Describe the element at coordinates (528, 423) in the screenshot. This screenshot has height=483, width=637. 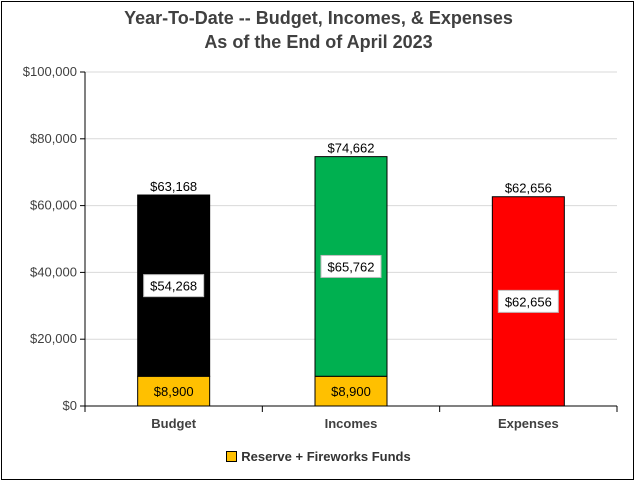
I see `x-category-label-expenses: Expenses` at that location.